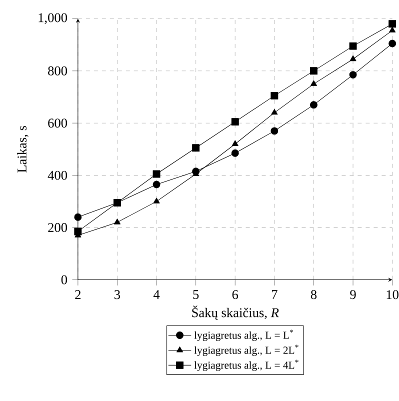 Image resolution: width=399 pixels, height=401 pixels. Describe the element at coordinates (64, 279) in the screenshot. I see `y-tick-label: 0` at that location.